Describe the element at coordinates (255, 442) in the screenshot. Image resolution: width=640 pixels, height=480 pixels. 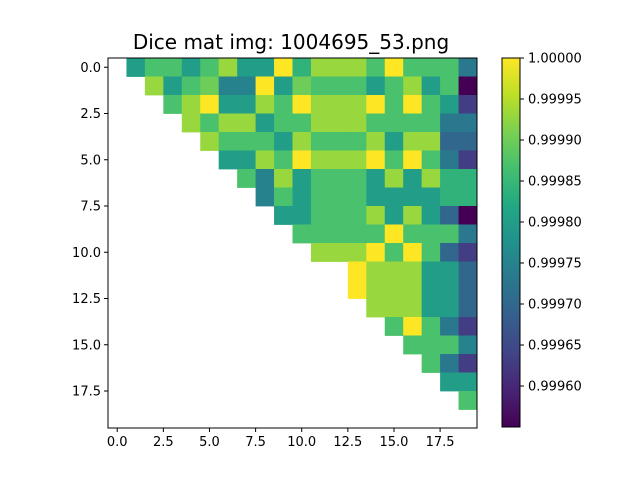
I see `x-tick-label: 7.5` at that location.